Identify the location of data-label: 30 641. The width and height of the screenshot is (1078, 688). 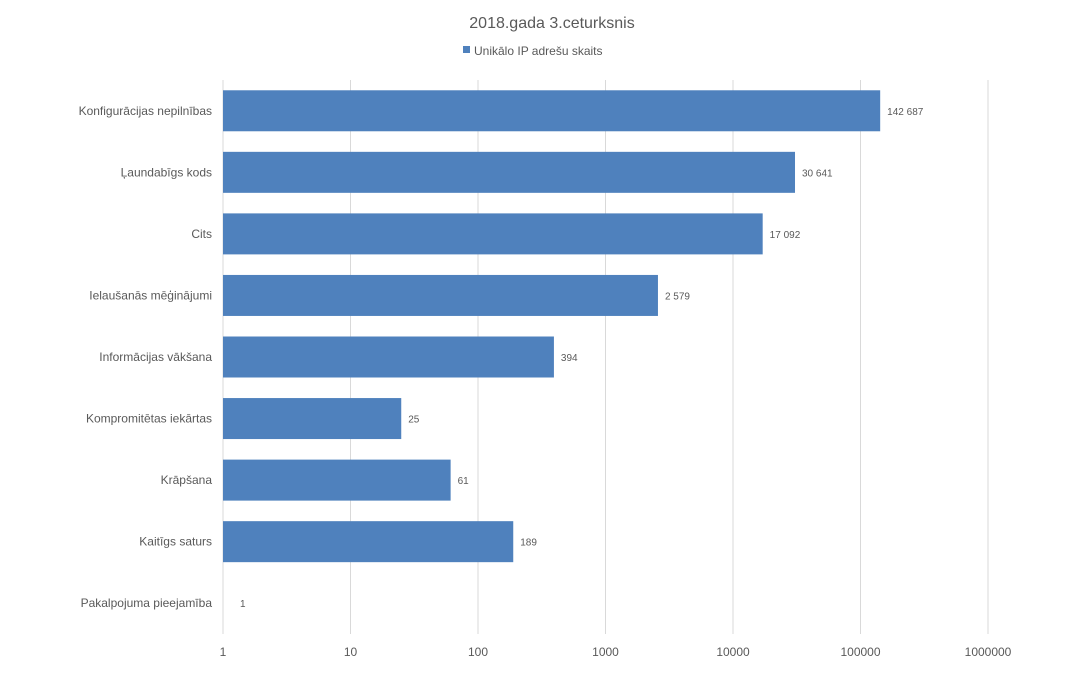
(817, 173).